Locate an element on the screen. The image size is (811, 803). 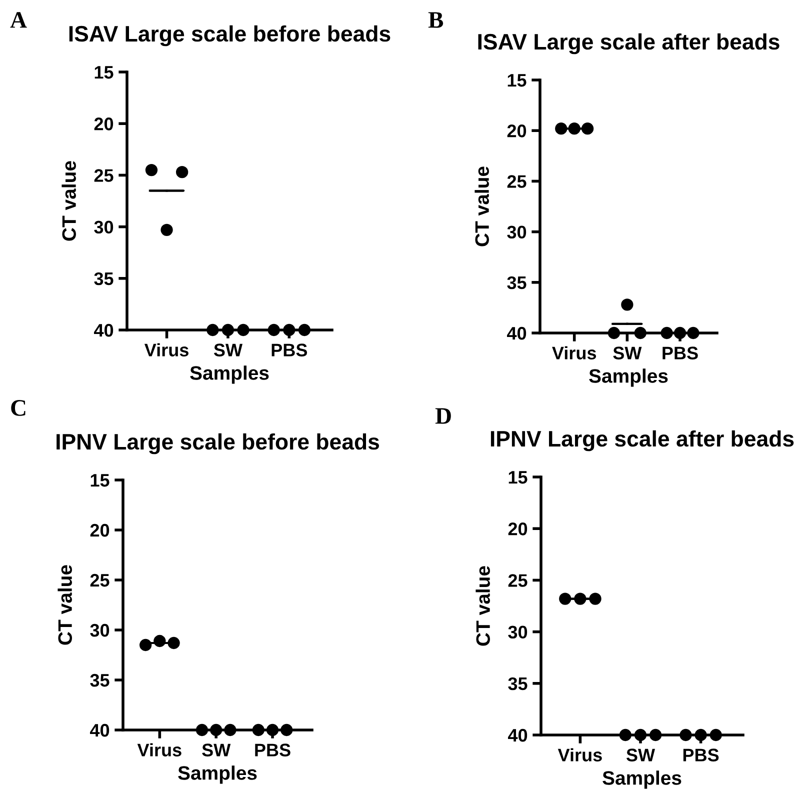
text: B is located at coordinates (436, 20).